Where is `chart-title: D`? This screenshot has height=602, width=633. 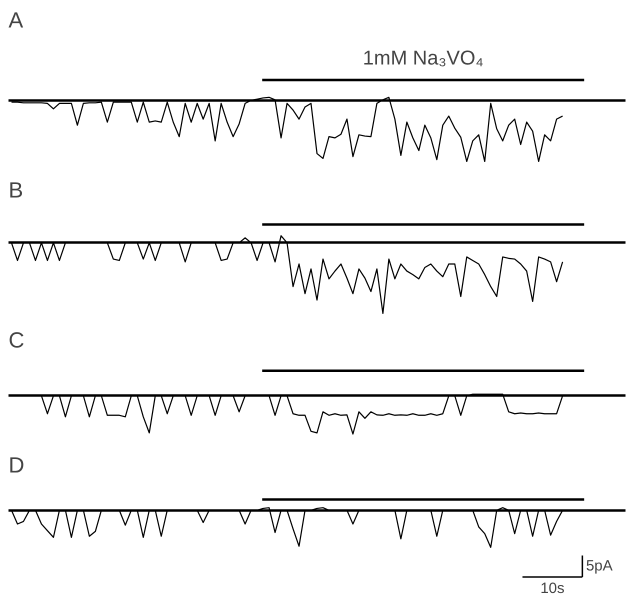 chart-title: D is located at coordinates (16, 465).